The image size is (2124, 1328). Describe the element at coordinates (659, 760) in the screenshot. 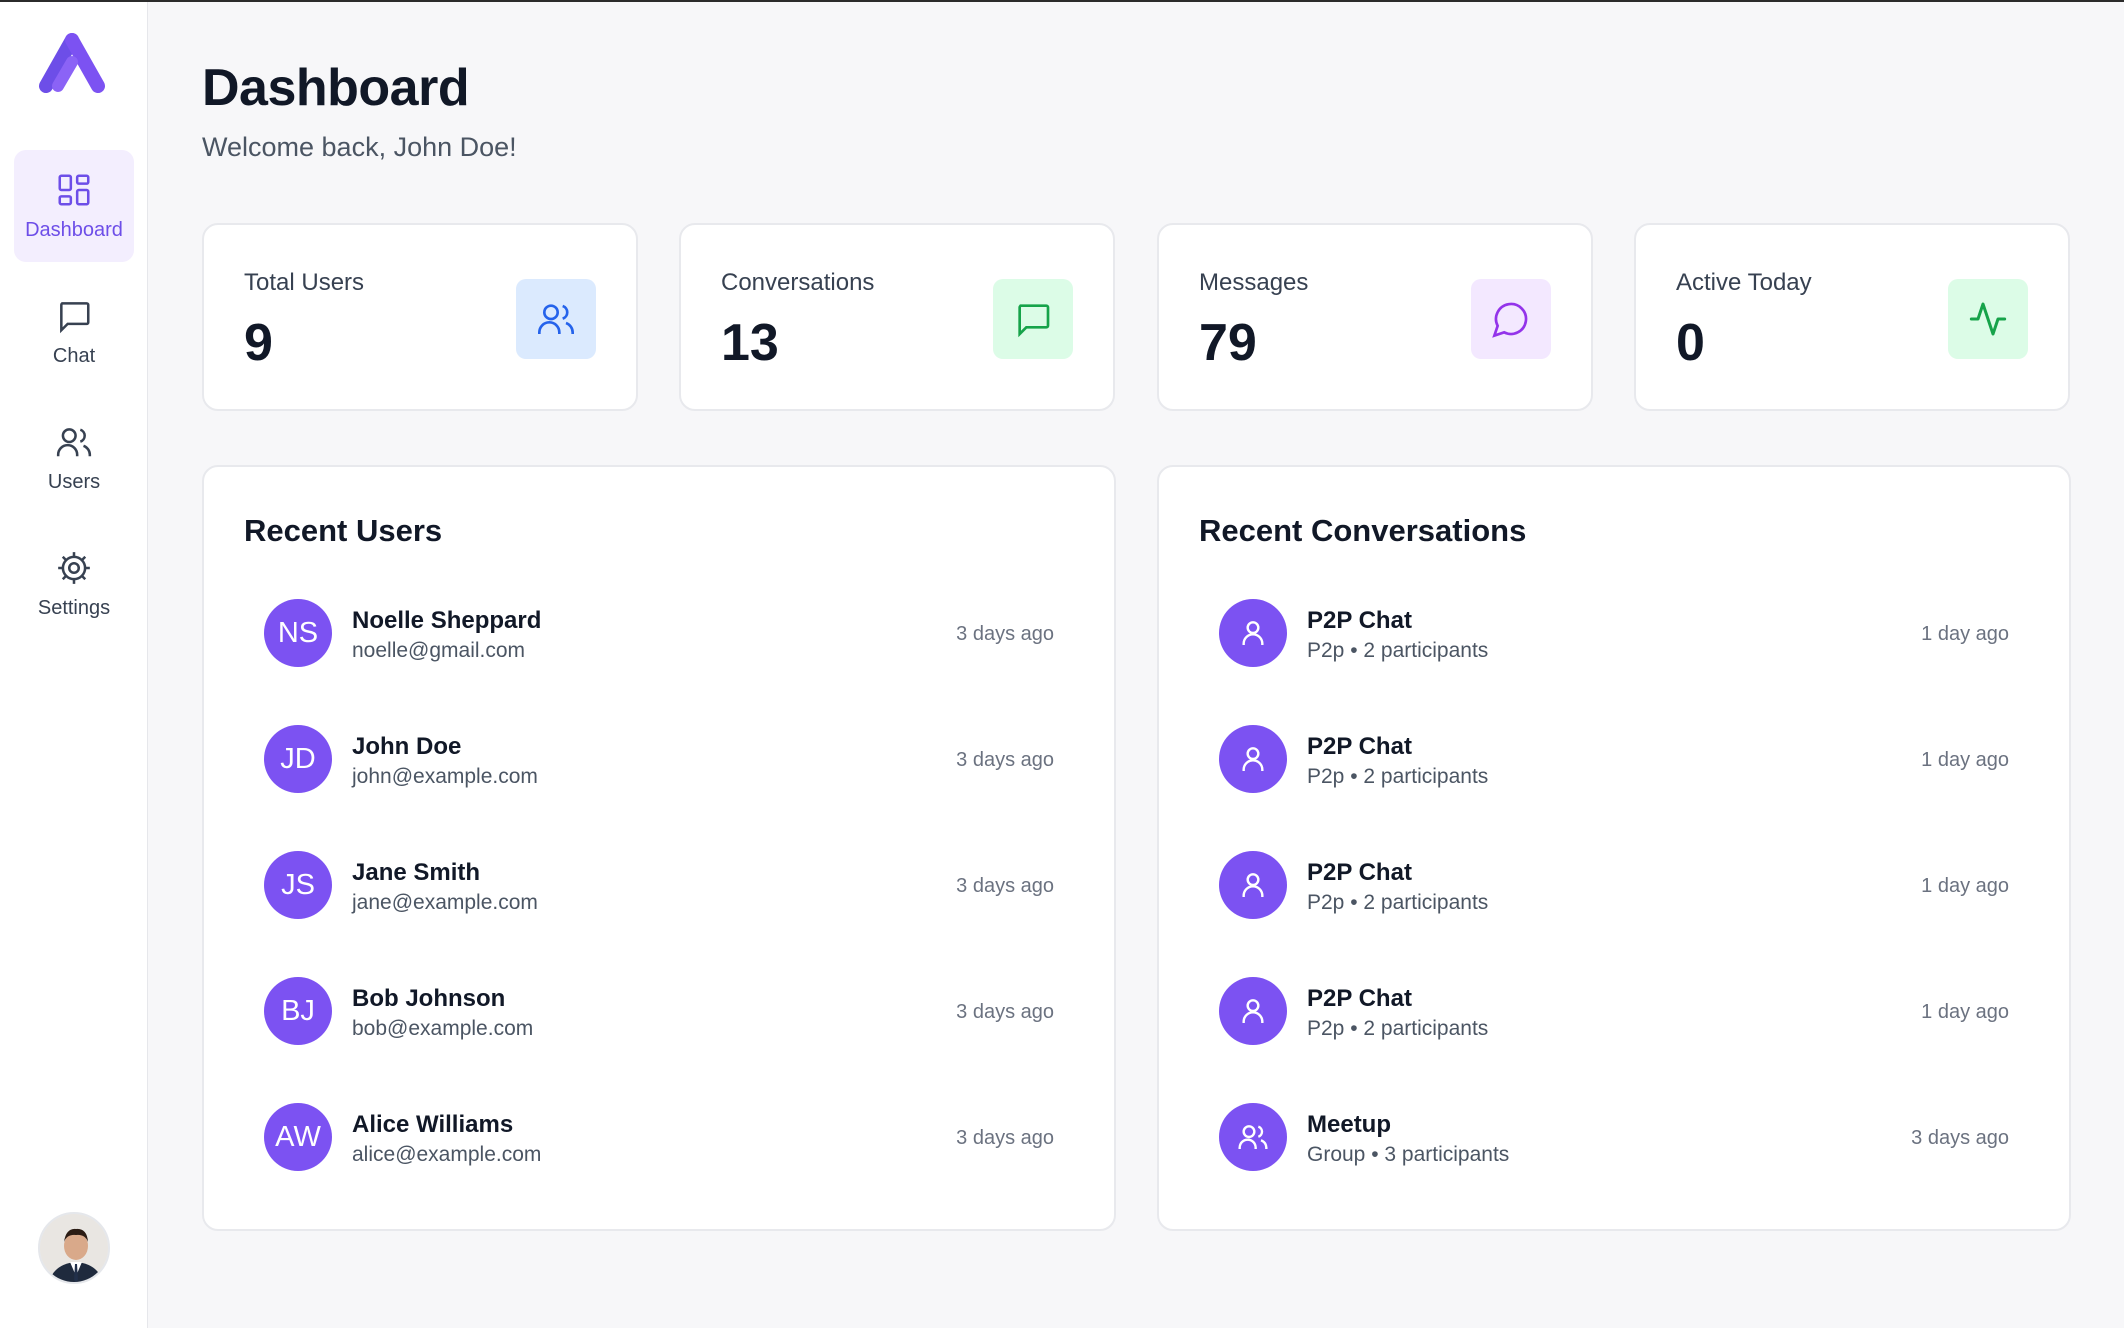

I see `list-item: JD John Doe john@example.com 3 days ago` at that location.